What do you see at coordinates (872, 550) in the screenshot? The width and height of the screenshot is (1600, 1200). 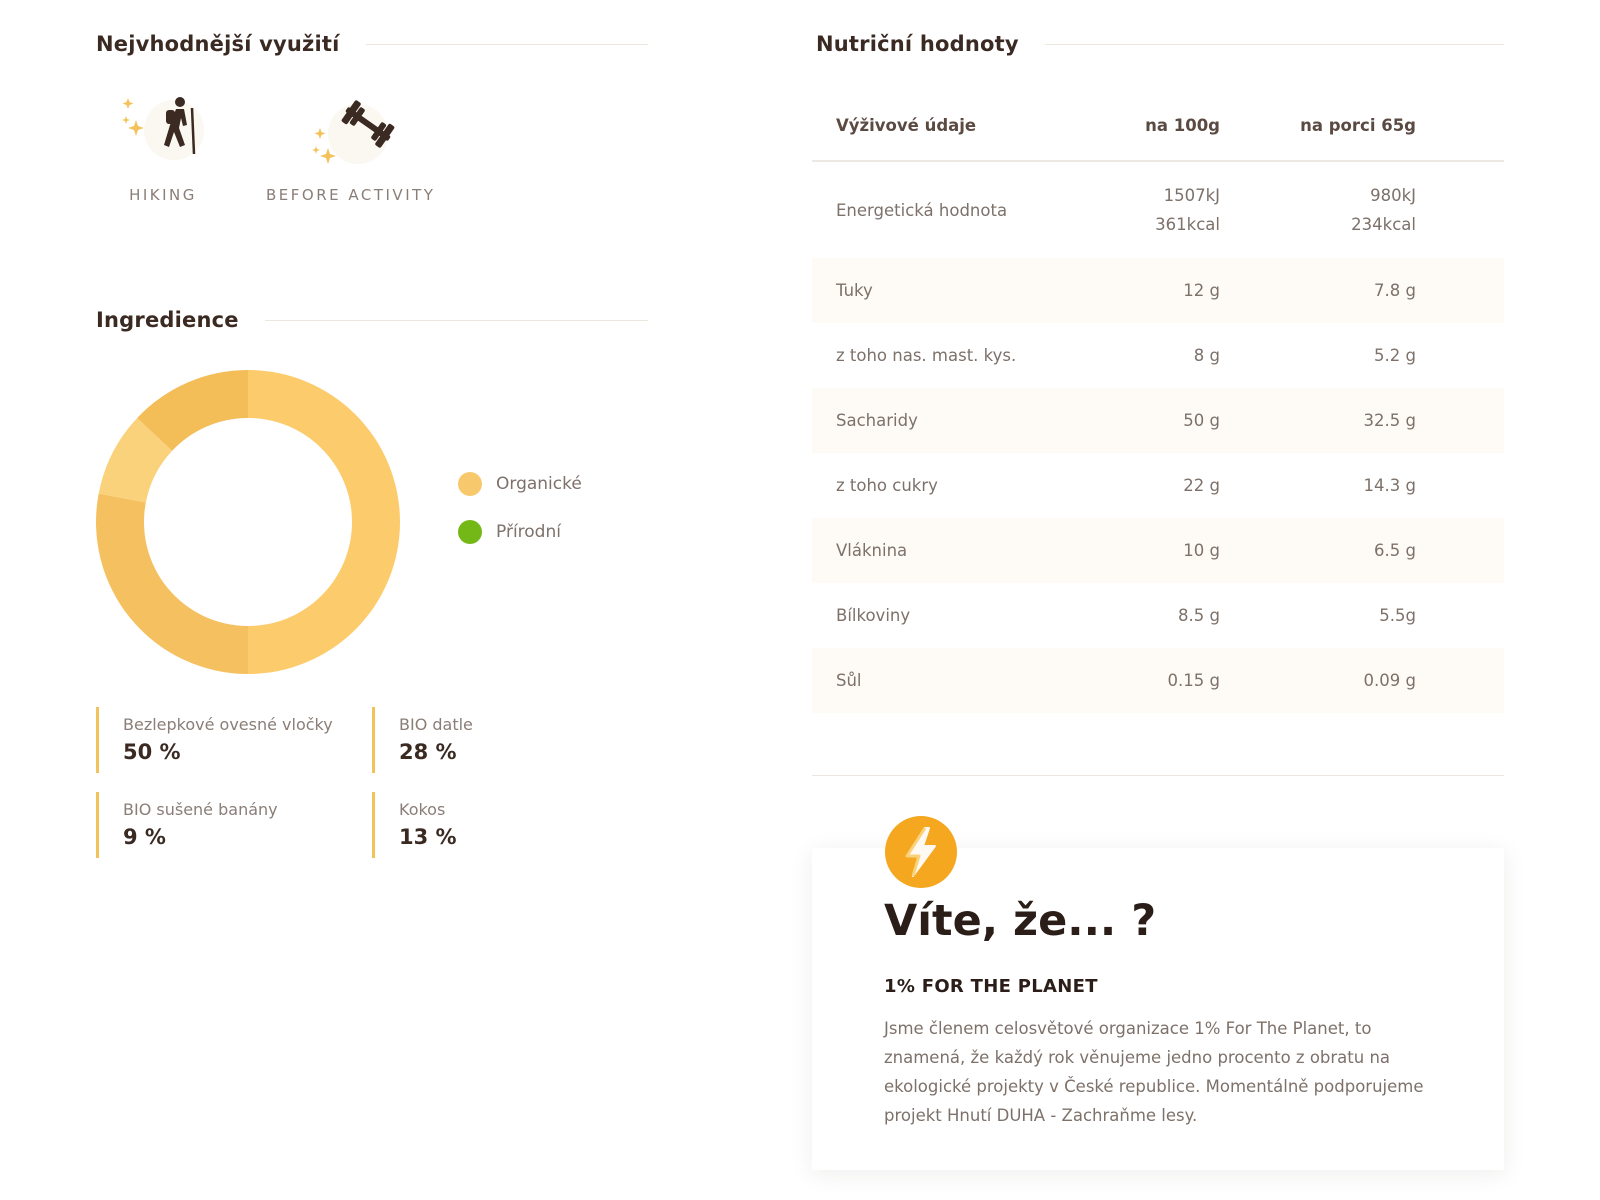 I see `nutrient-label: Vláknina` at bounding box center [872, 550].